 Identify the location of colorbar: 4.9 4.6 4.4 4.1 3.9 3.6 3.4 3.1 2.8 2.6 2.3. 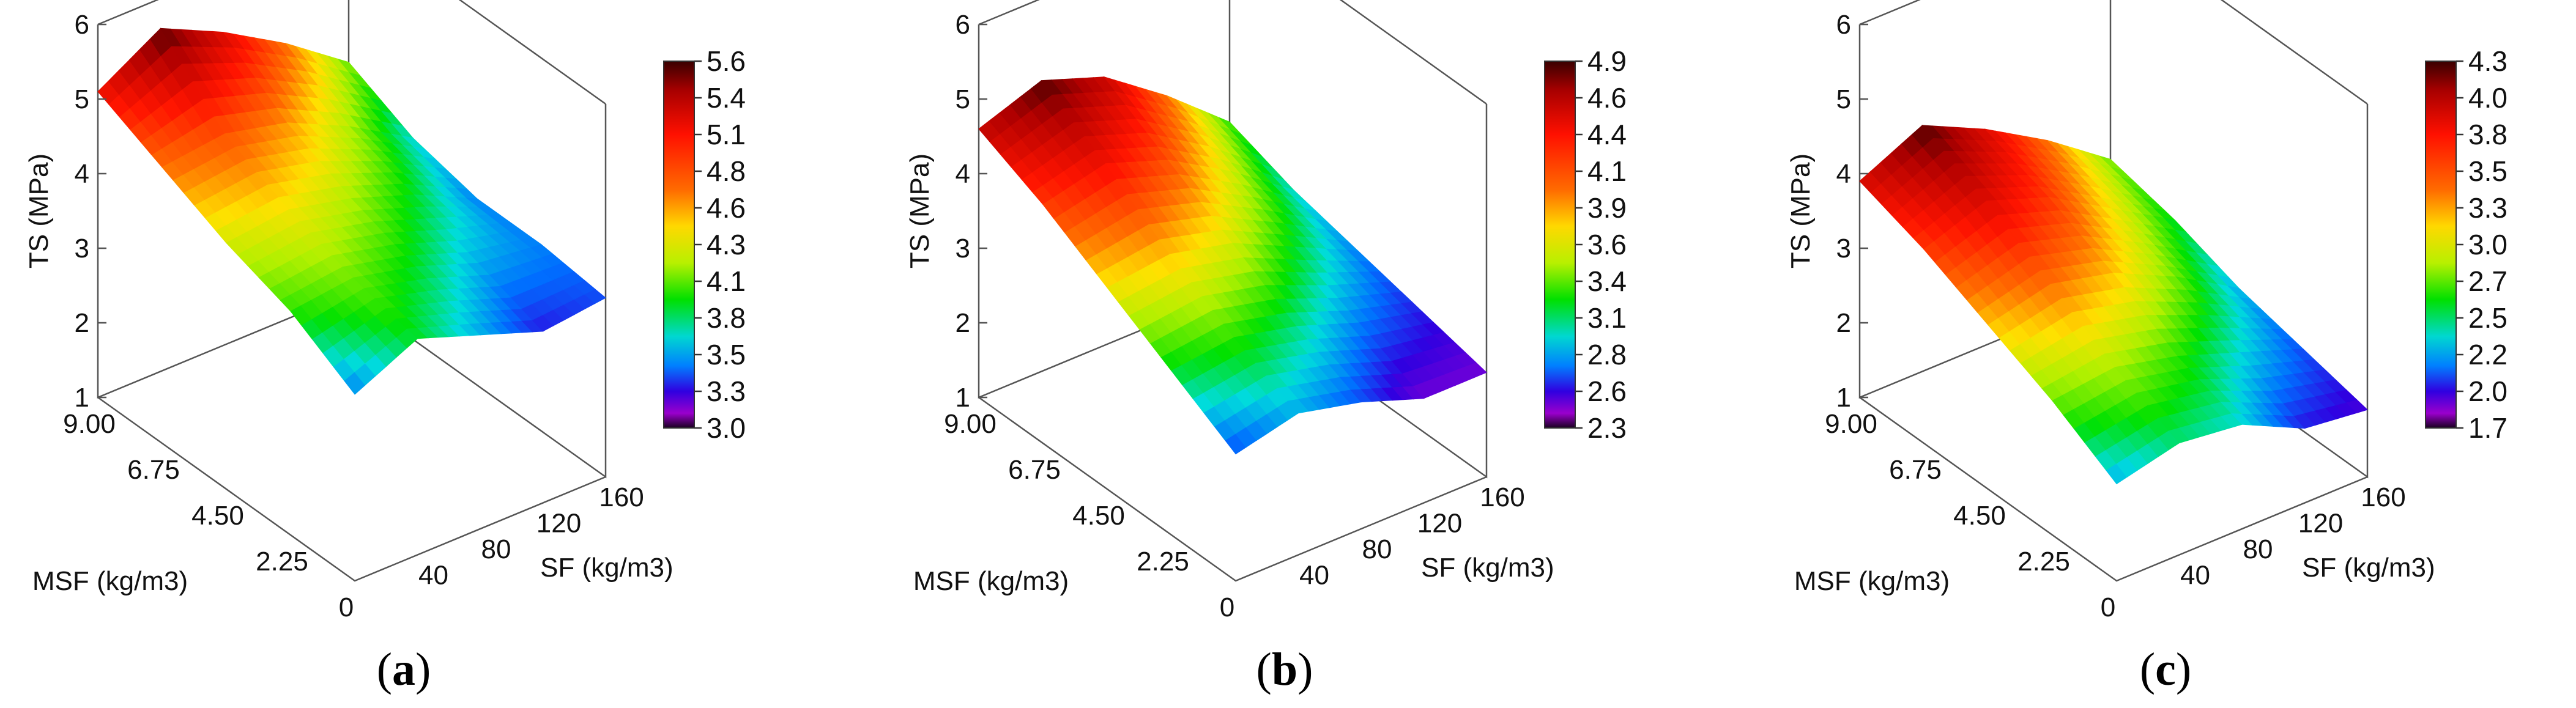
(1585, 244).